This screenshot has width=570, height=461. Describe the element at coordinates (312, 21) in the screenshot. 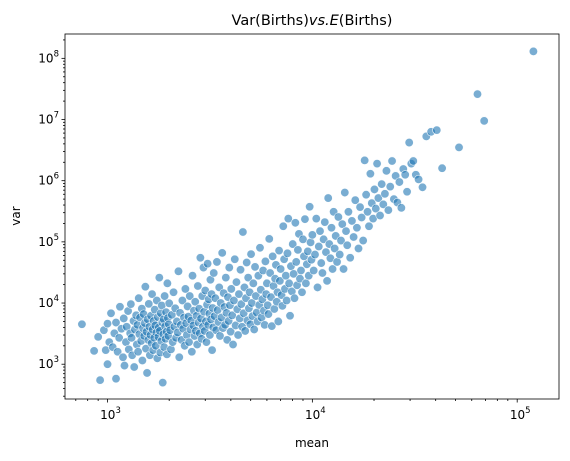

I see `chart-title: Var(Births)vs.E(Births)` at that location.